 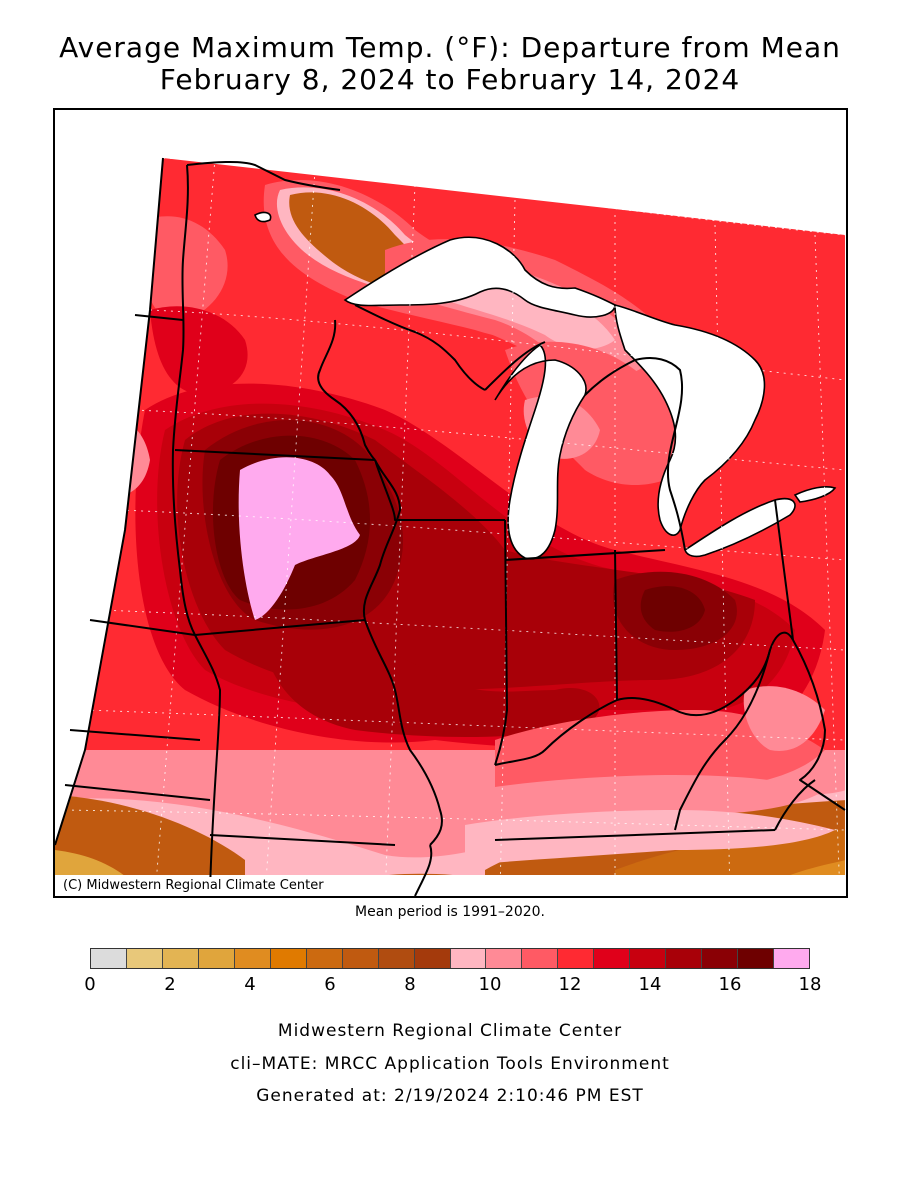 I want to click on legend-tick-label: 12, so click(x=570, y=984).